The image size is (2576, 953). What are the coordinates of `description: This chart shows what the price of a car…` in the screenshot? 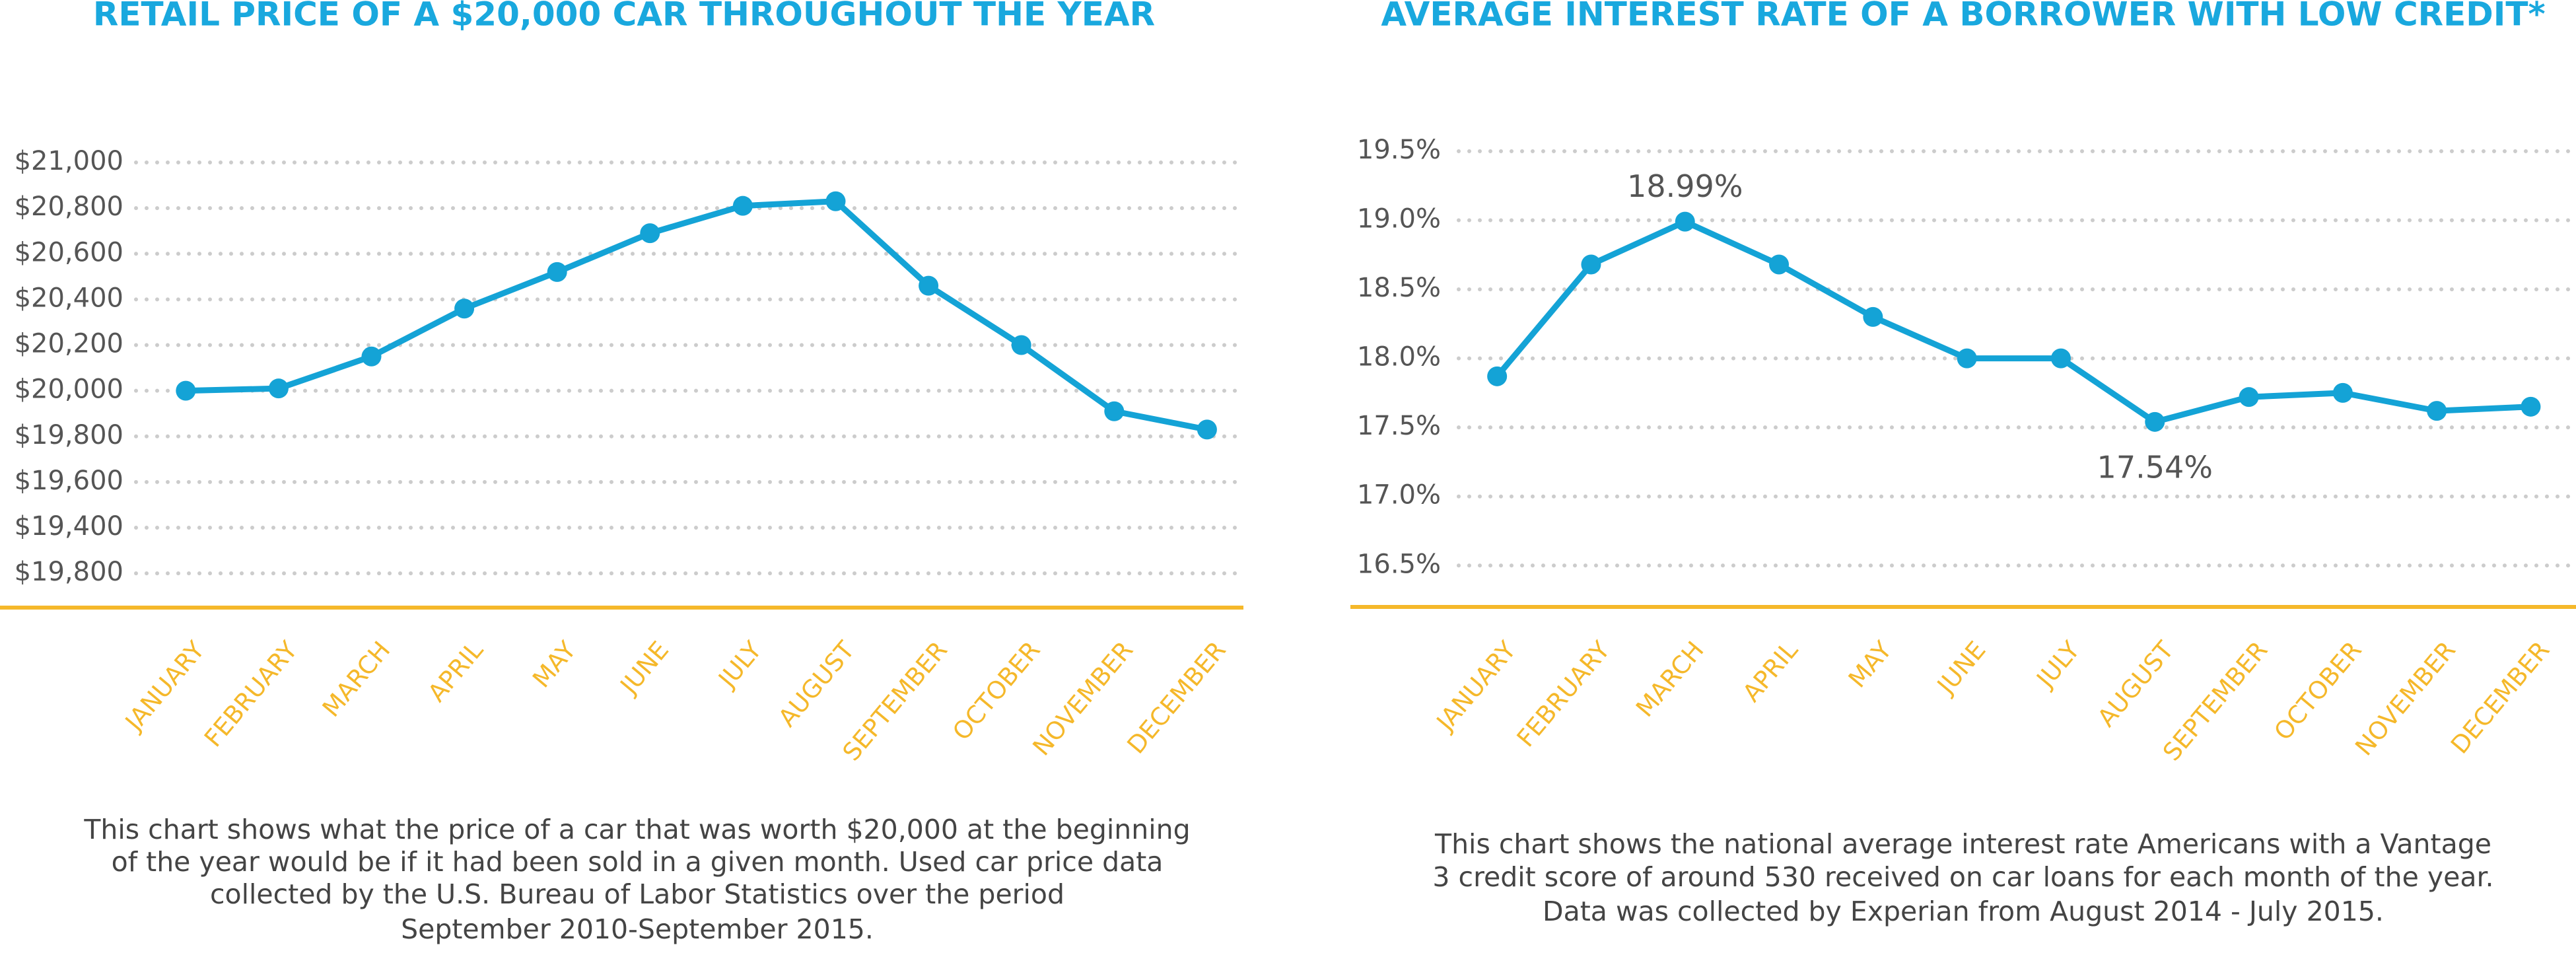 It's located at (636, 829).